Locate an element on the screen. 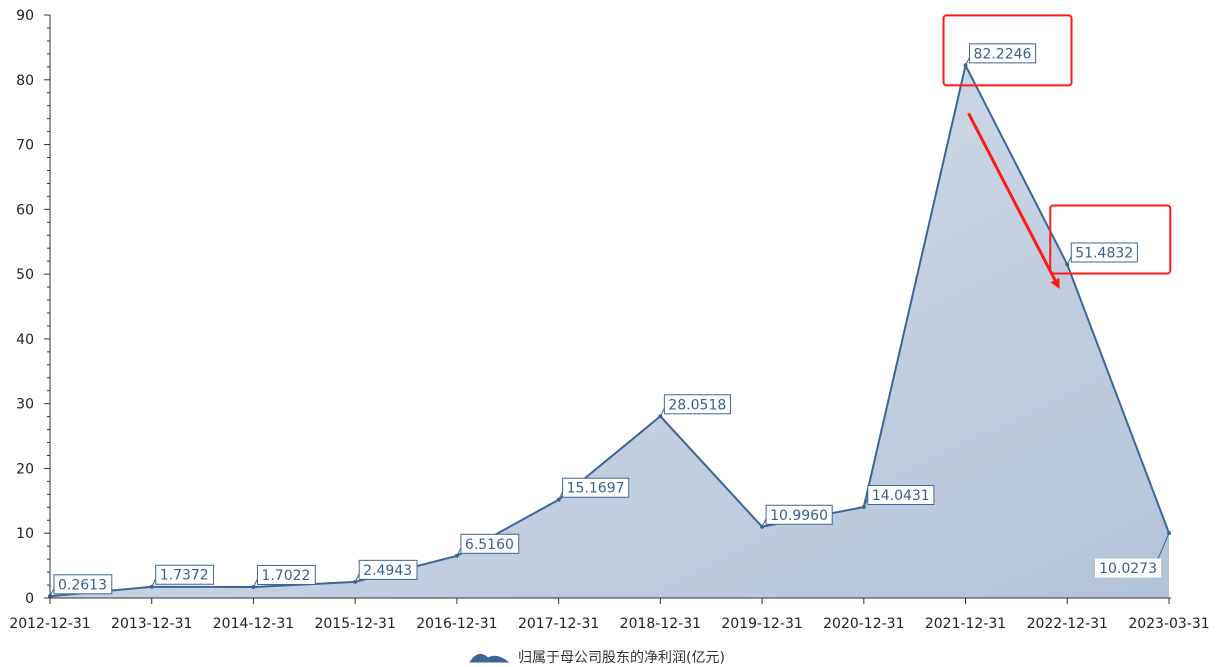  legend-item: 归属于母公司股东的净利润(亿元) is located at coordinates (597, 657).